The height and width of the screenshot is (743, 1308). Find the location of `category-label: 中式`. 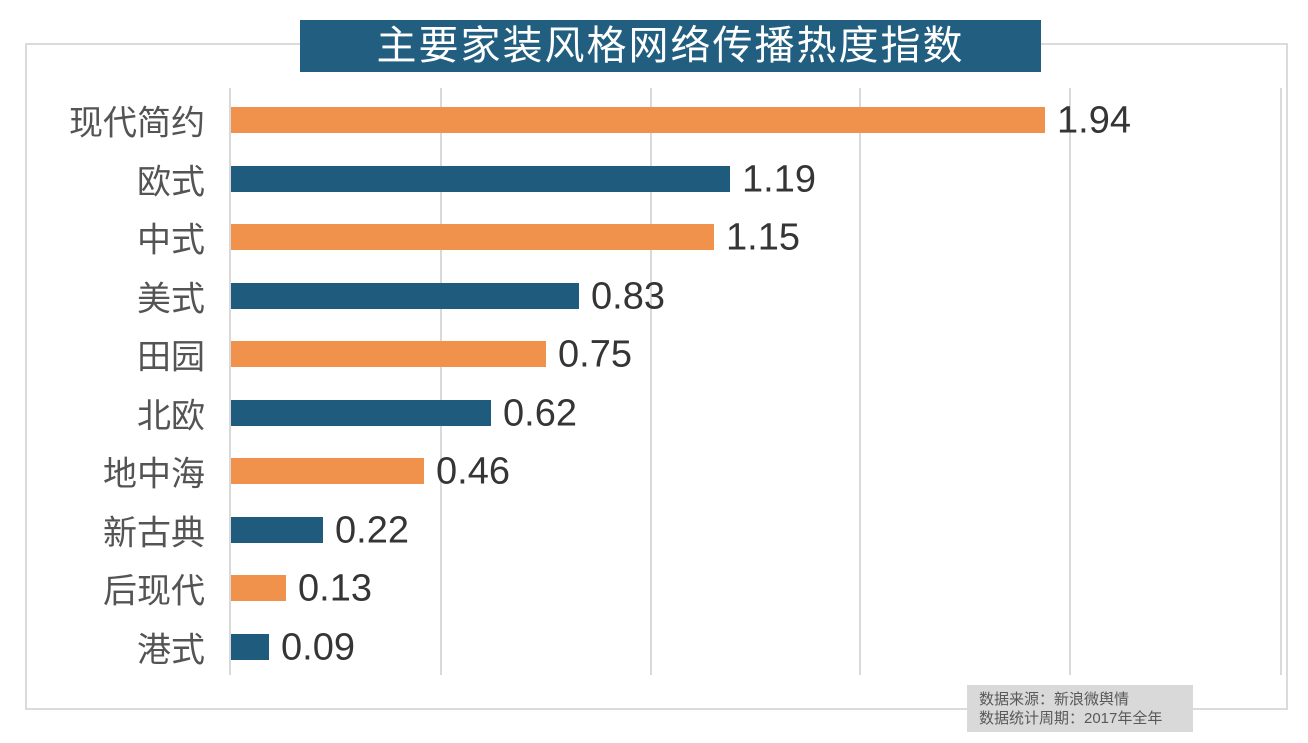

category-label: 中式 is located at coordinates (171, 240).